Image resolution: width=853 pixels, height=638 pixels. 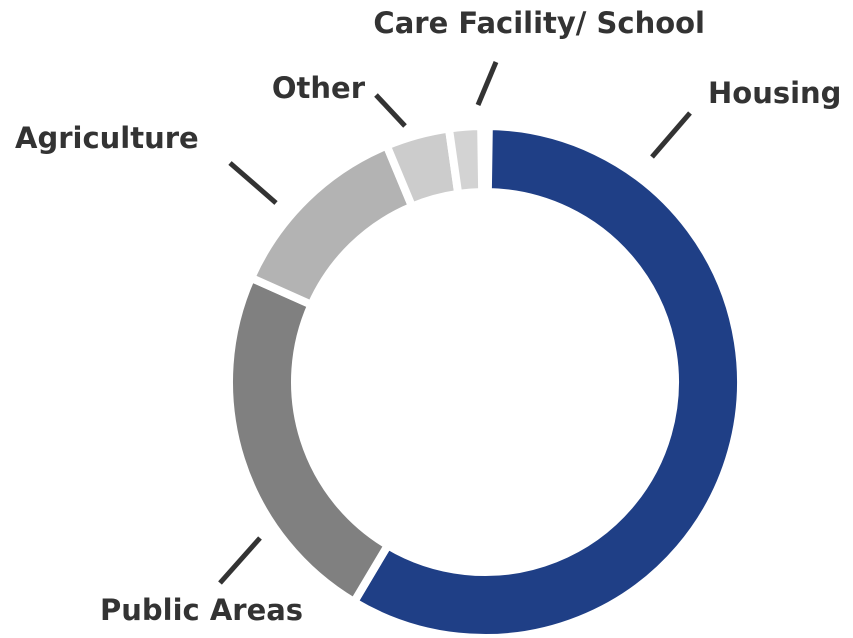 I want to click on segment-label: Agriculture, so click(x=107, y=138).